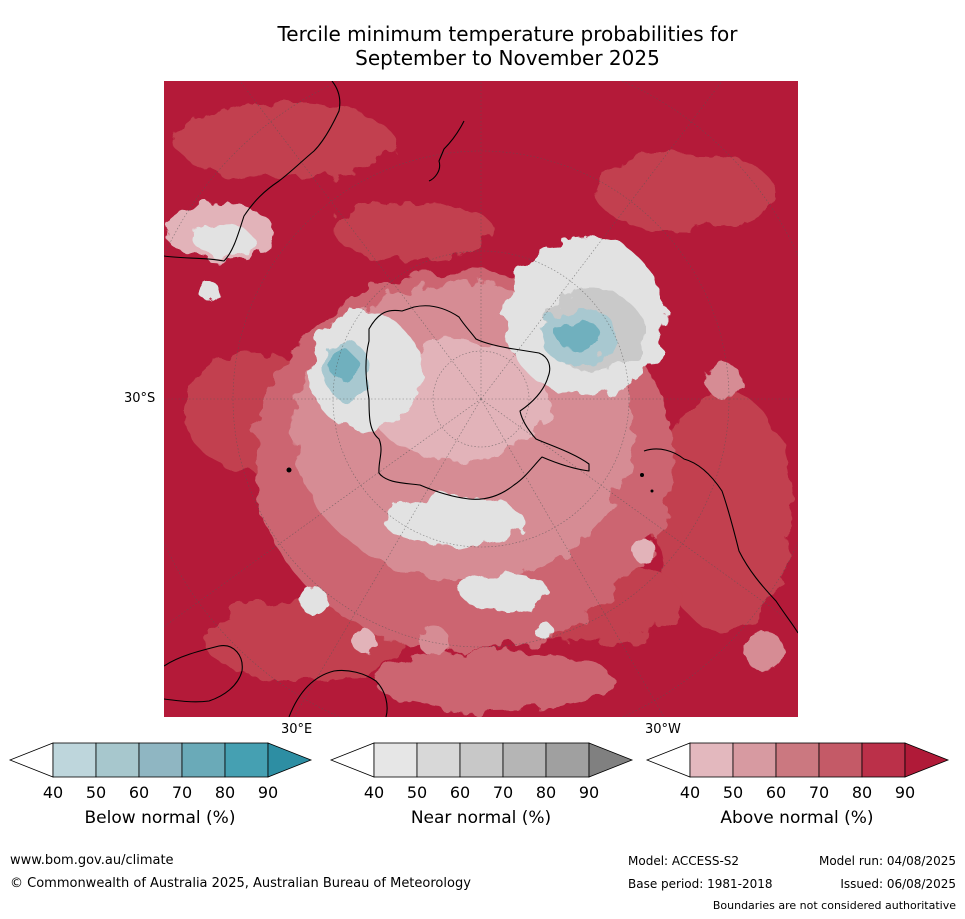 The width and height of the screenshot is (965, 919). Describe the element at coordinates (589, 792) in the screenshot. I see `near-tick-90: 90` at that location.